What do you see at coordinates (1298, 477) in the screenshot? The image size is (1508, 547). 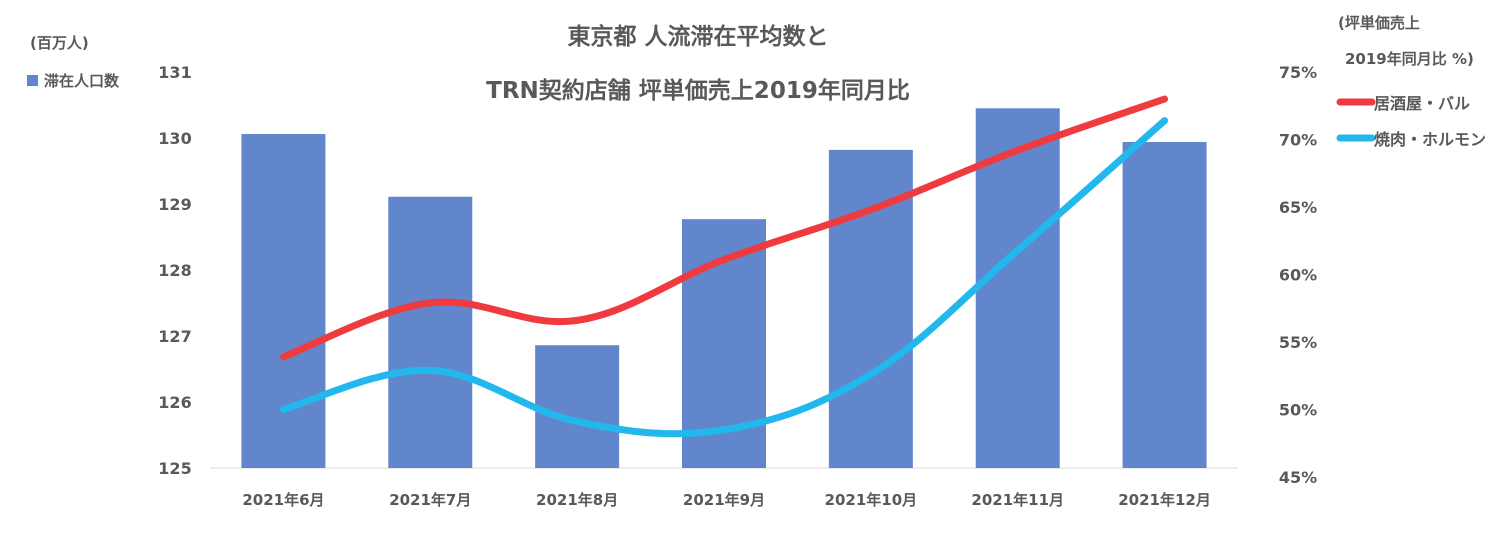 I see `right-y-tick-label: 45%` at bounding box center [1298, 477].